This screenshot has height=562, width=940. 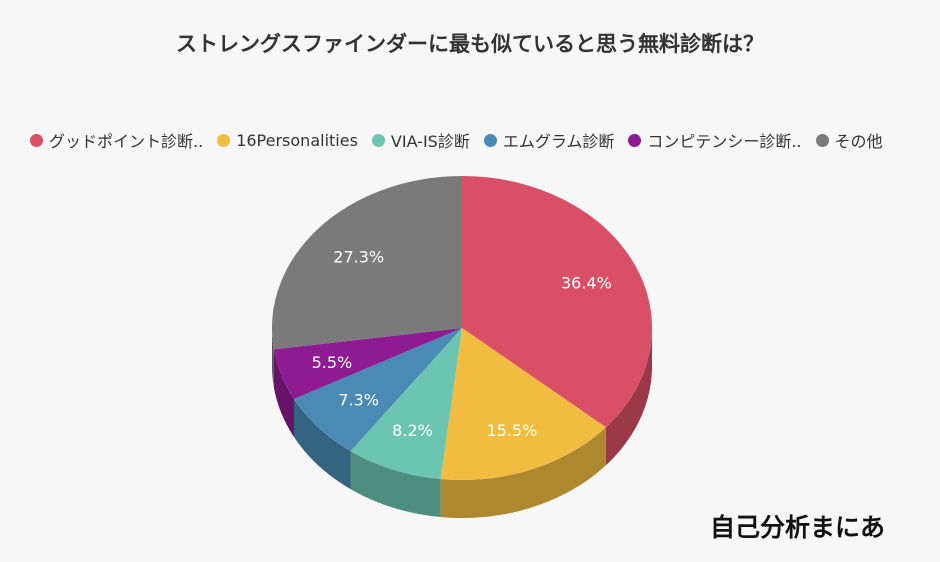 I want to click on pie-side-group, so click(x=462, y=423).